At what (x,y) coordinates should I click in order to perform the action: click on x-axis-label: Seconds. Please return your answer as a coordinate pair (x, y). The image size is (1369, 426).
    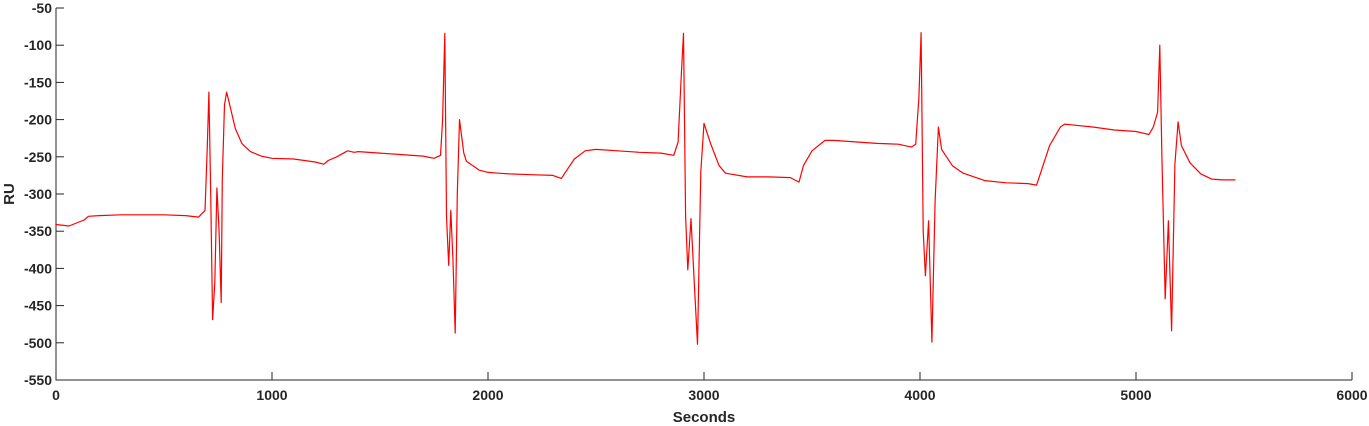
    Looking at the image, I should click on (704, 417).